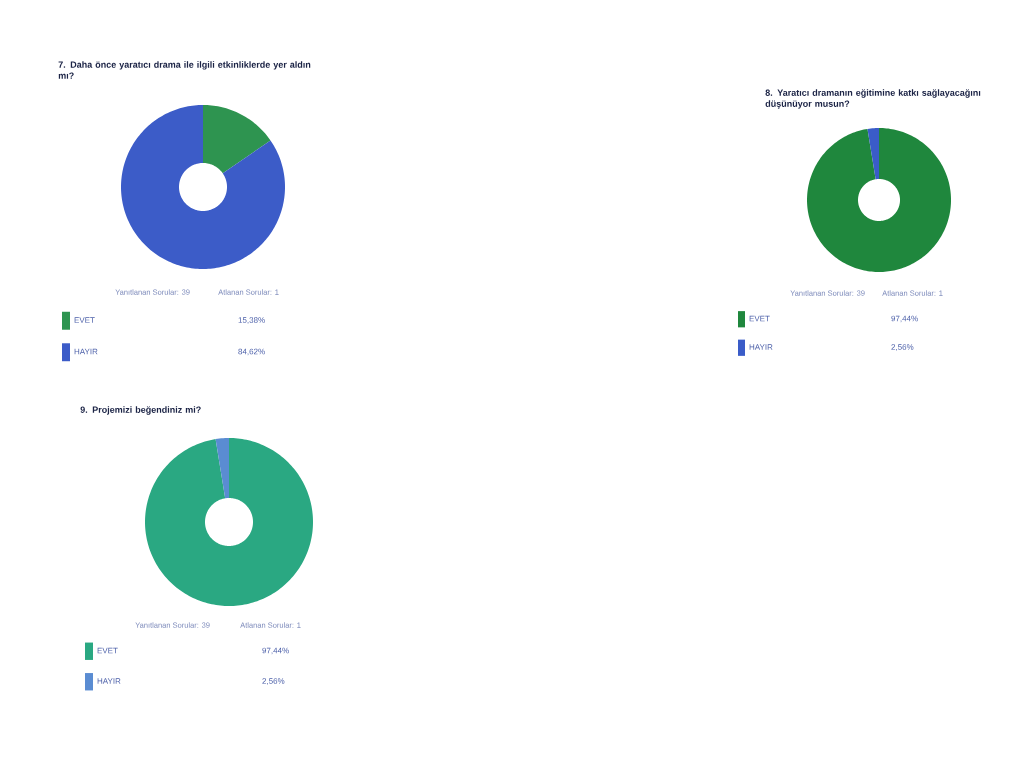 This screenshot has height=768, width=1024. What do you see at coordinates (251, 352) in the screenshot?
I see `data-label: 84,62%` at bounding box center [251, 352].